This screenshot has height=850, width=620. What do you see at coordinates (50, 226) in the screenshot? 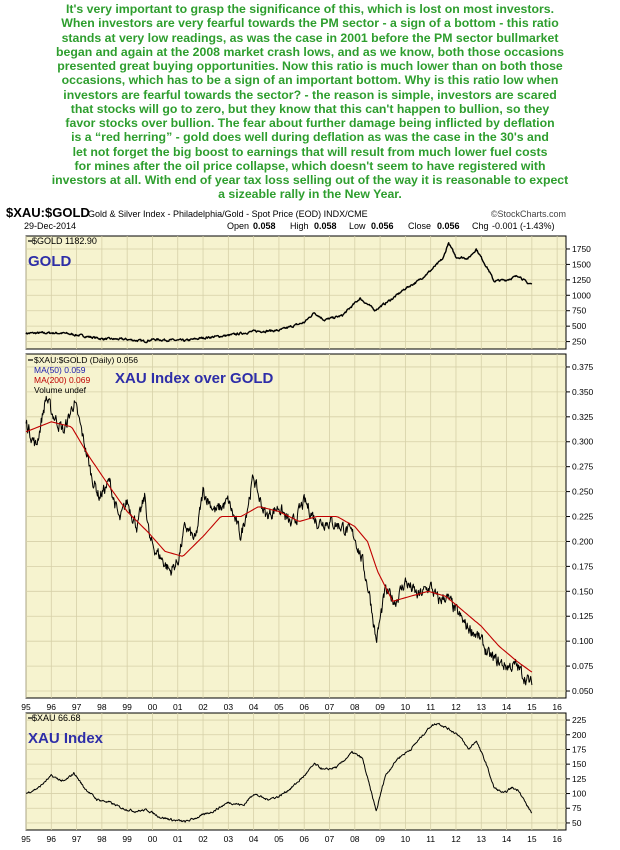
I see `chart-date: 29-Dec-2014` at bounding box center [50, 226].